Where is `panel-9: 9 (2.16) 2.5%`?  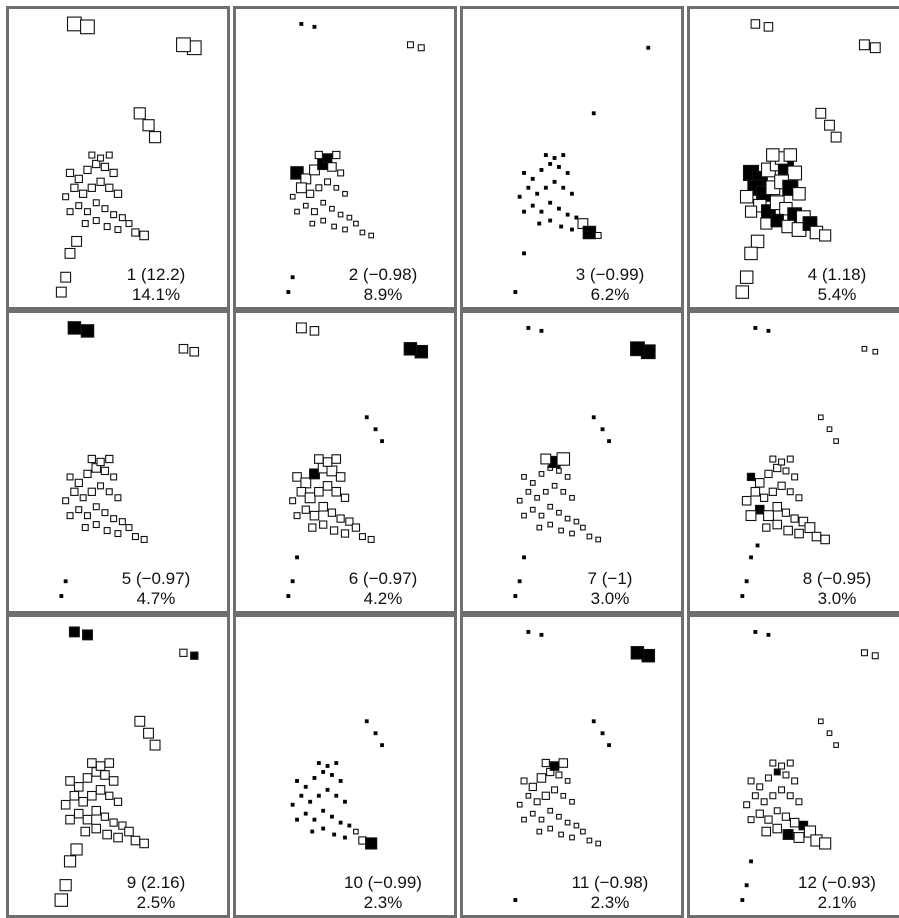 panel-9: 9 (2.16) 2.5% is located at coordinates (118, 766).